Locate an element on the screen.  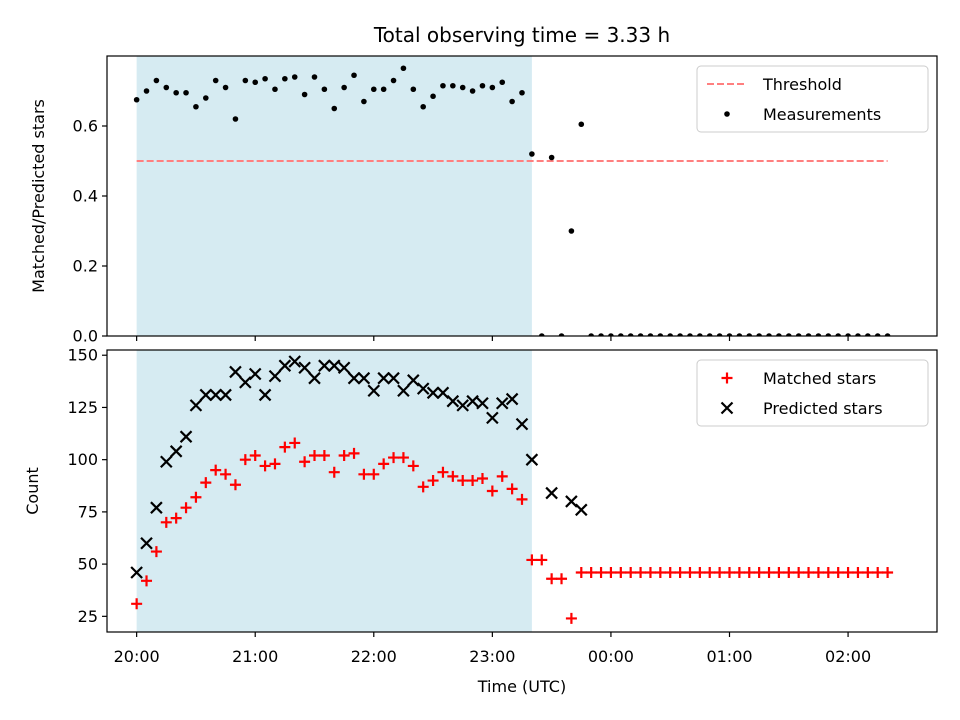
y-tick-label: 0.6 is located at coordinates (85, 126).